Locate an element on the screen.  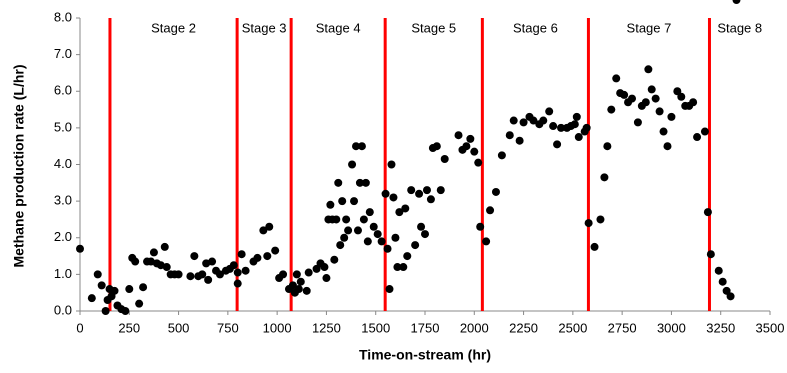
stage-label: Stage 4 is located at coordinates (338, 27).